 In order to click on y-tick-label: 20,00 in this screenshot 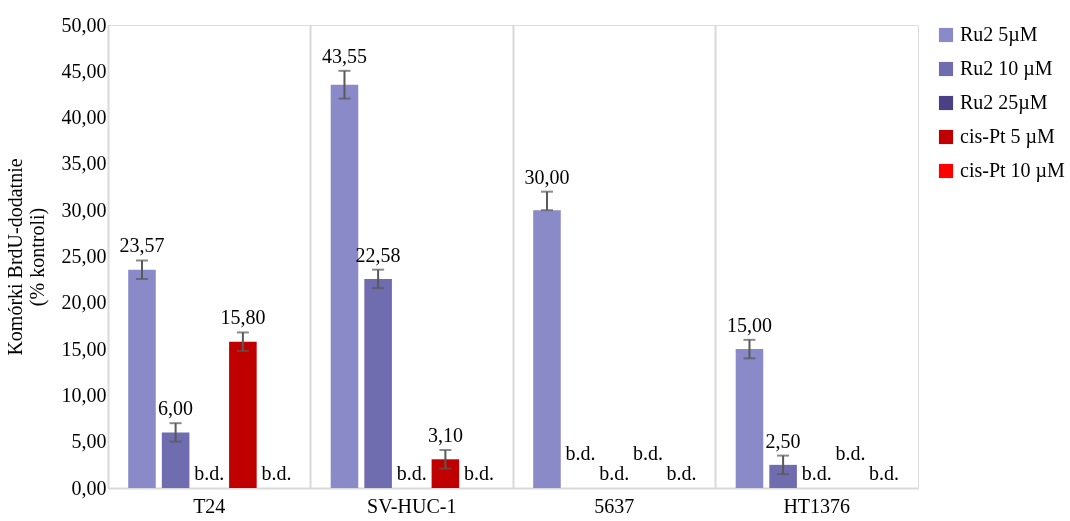, I will do `click(84, 302)`.